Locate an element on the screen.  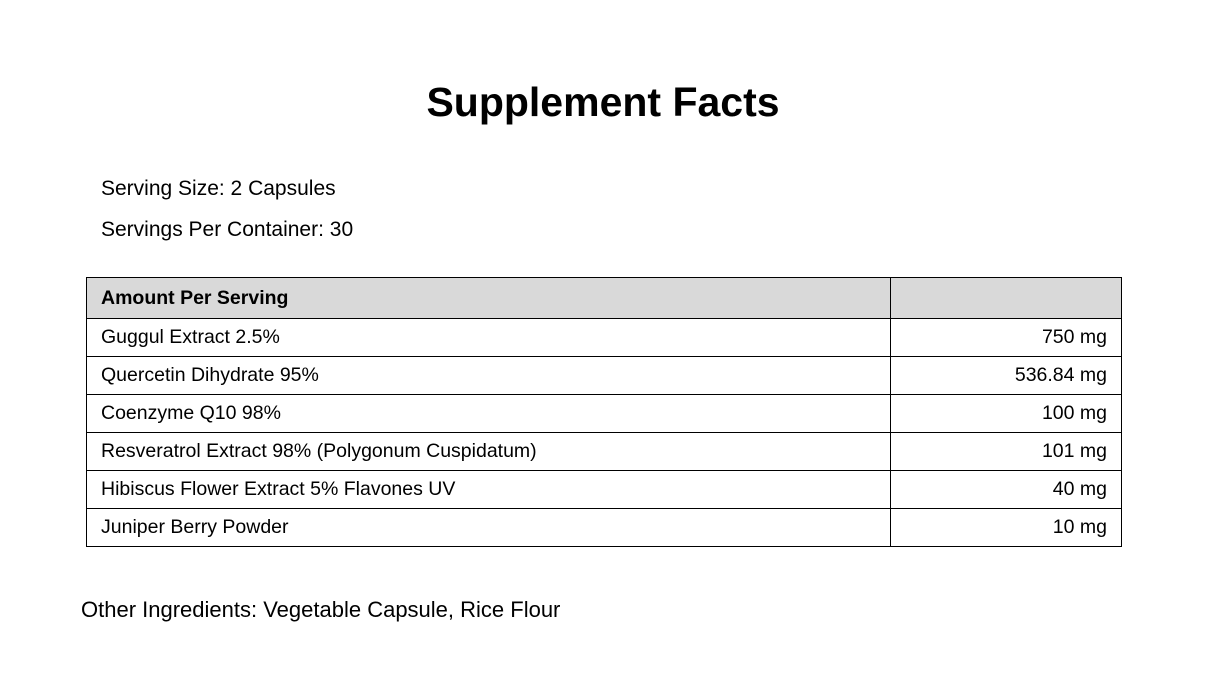
ingredient-amount: 536.84 mg is located at coordinates (1006, 375).